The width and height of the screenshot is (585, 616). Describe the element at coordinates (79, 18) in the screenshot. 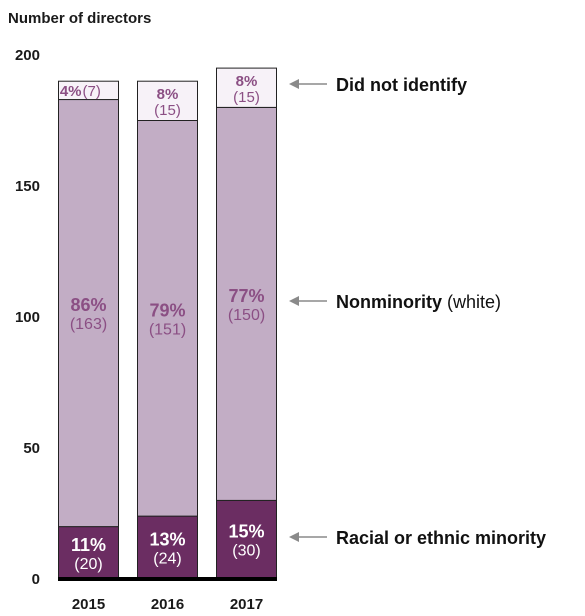

I see `y-axis-title: Number of directors` at that location.